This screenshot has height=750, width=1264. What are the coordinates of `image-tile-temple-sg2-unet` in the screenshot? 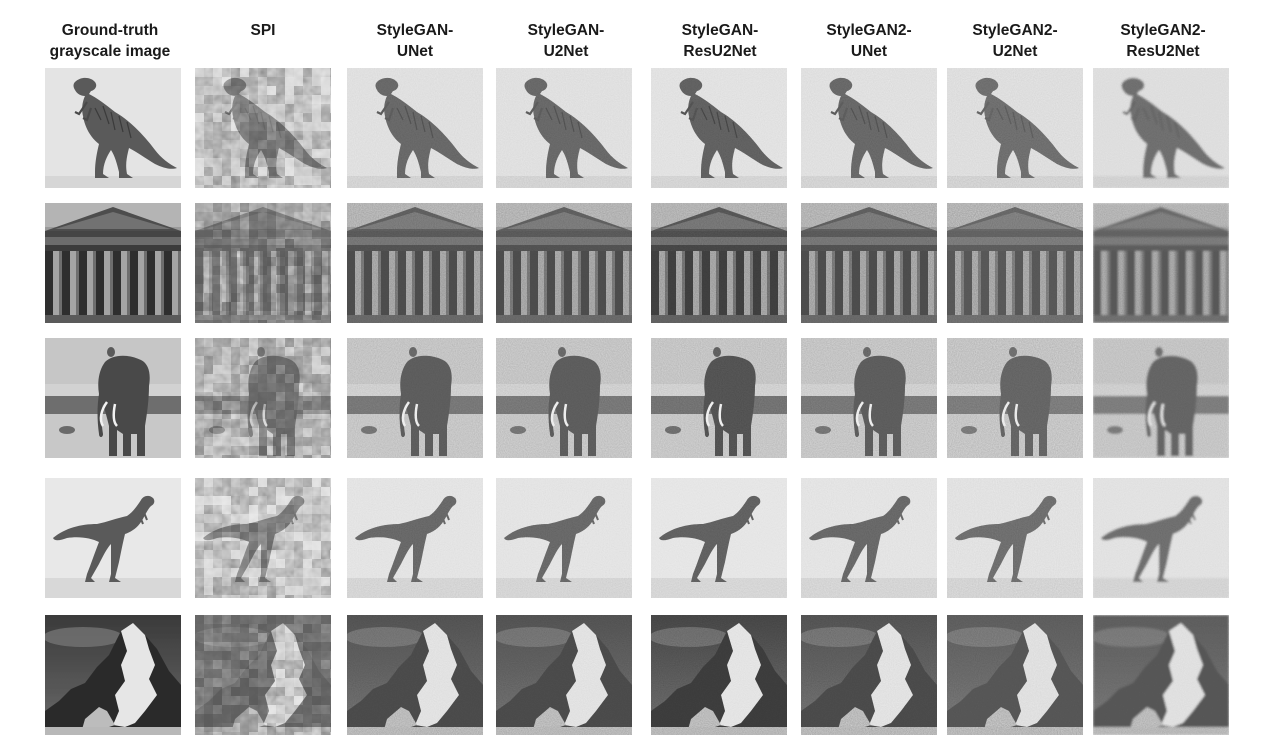 It's located at (869, 263).